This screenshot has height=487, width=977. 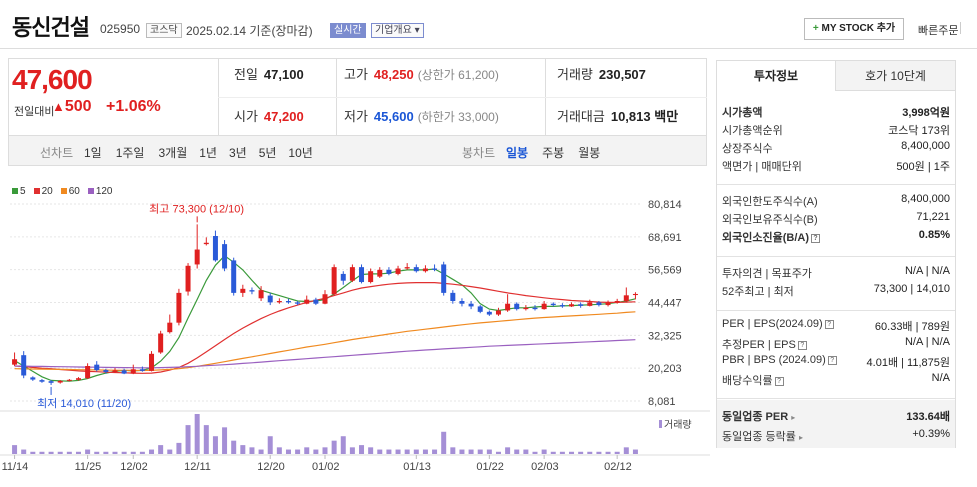 I want to click on triangle-up-icon: ▲, so click(x=58, y=106).